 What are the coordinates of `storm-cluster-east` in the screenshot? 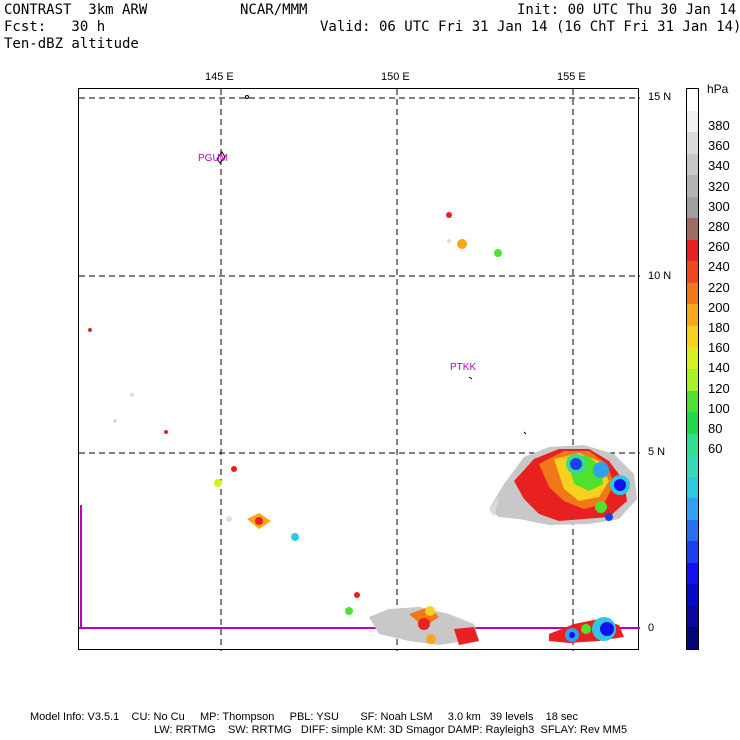 It's located at (563, 485).